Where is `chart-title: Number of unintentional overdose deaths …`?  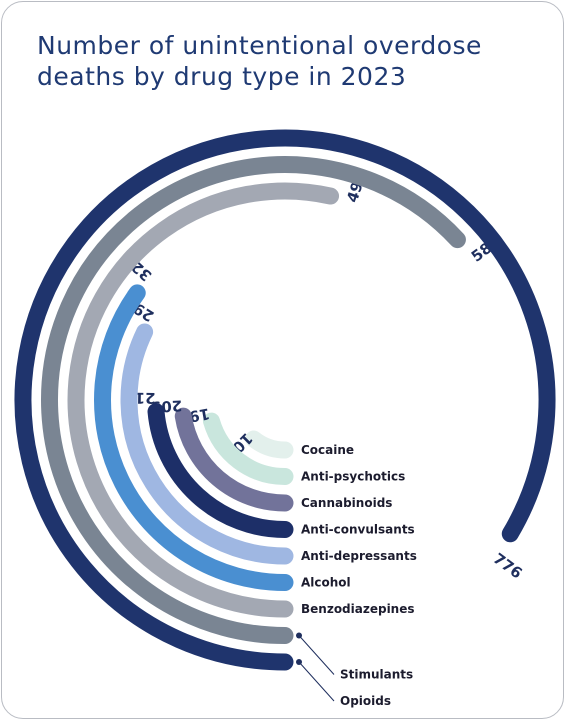
chart-title: Number of unintentional overdose deaths … is located at coordinates (259, 61).